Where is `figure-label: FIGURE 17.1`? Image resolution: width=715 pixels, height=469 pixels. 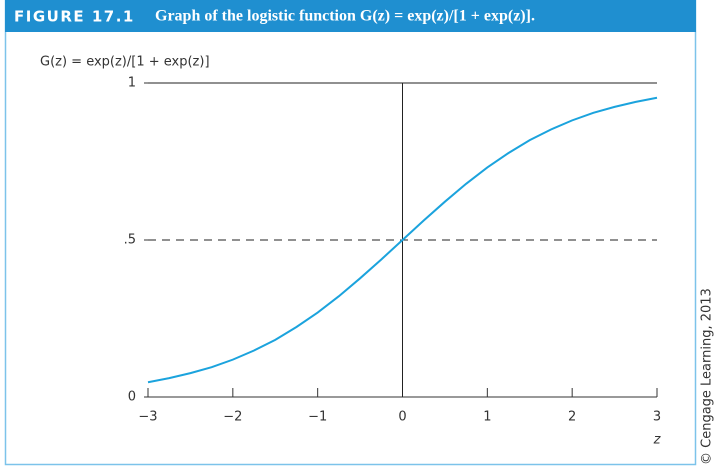
figure-label: FIGURE 17.1 is located at coordinates (74, 17).